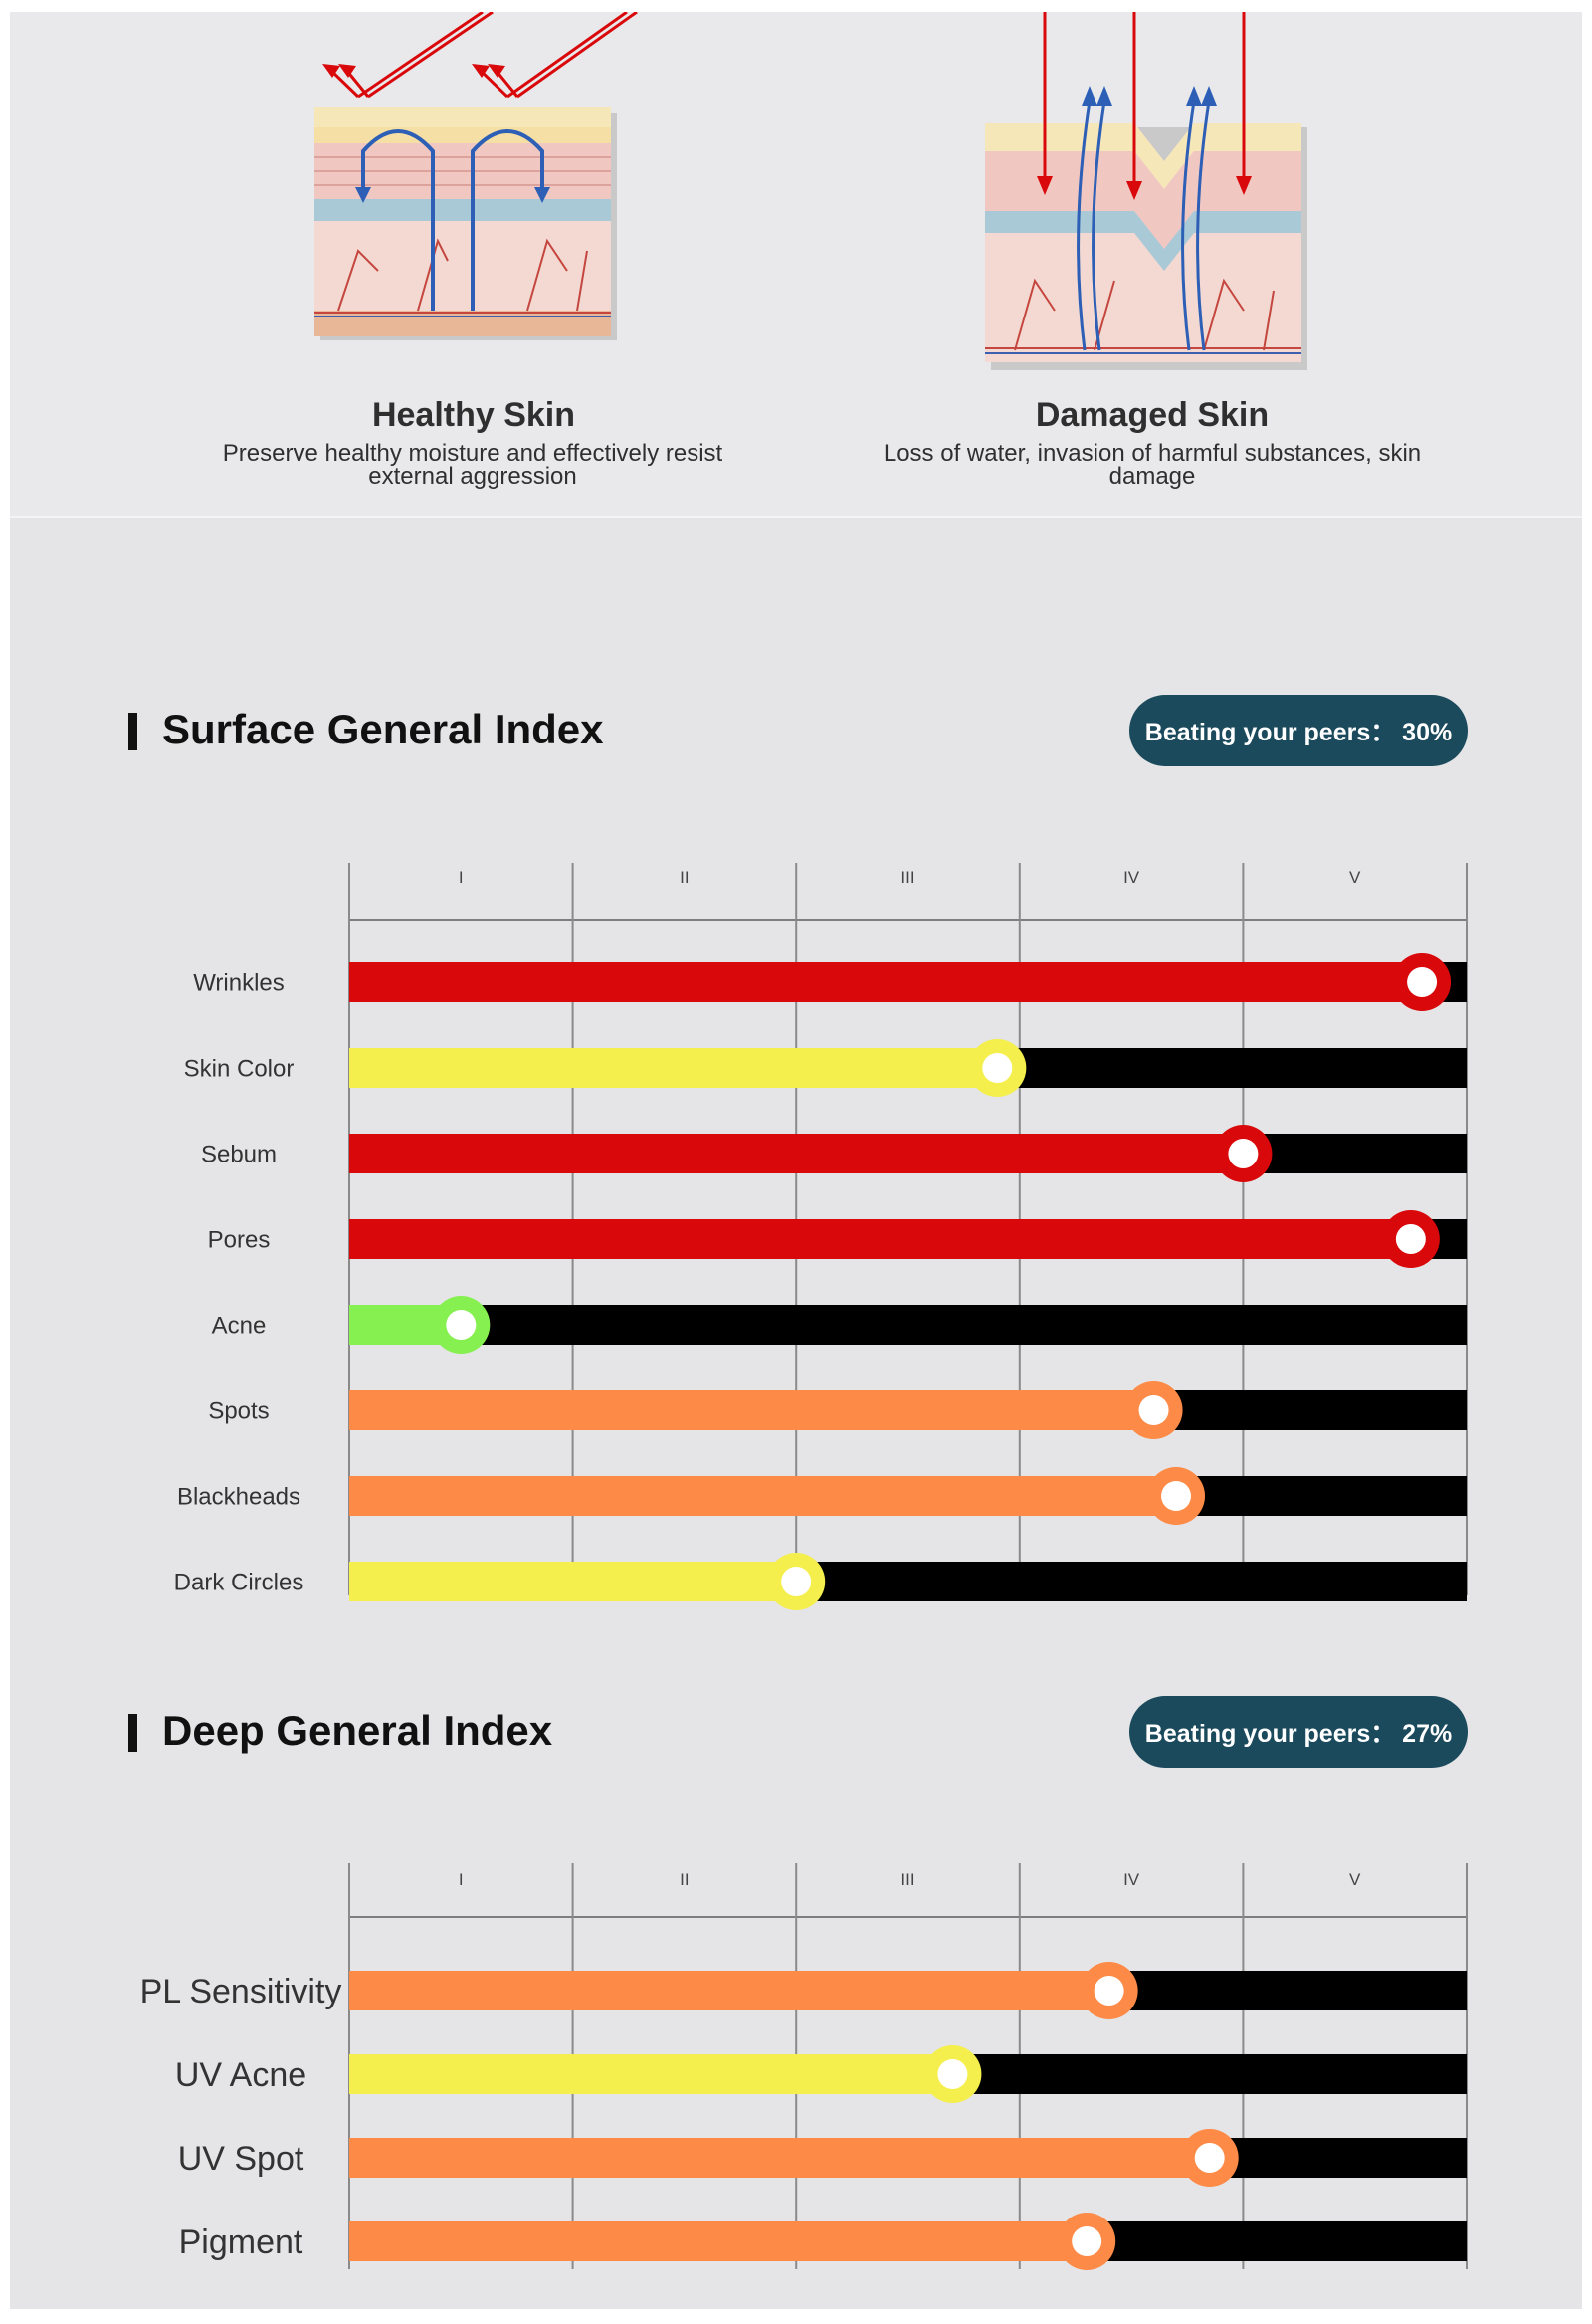  Describe the element at coordinates (240, 2075) in the screenshot. I see `category-label: UV Acne` at that location.